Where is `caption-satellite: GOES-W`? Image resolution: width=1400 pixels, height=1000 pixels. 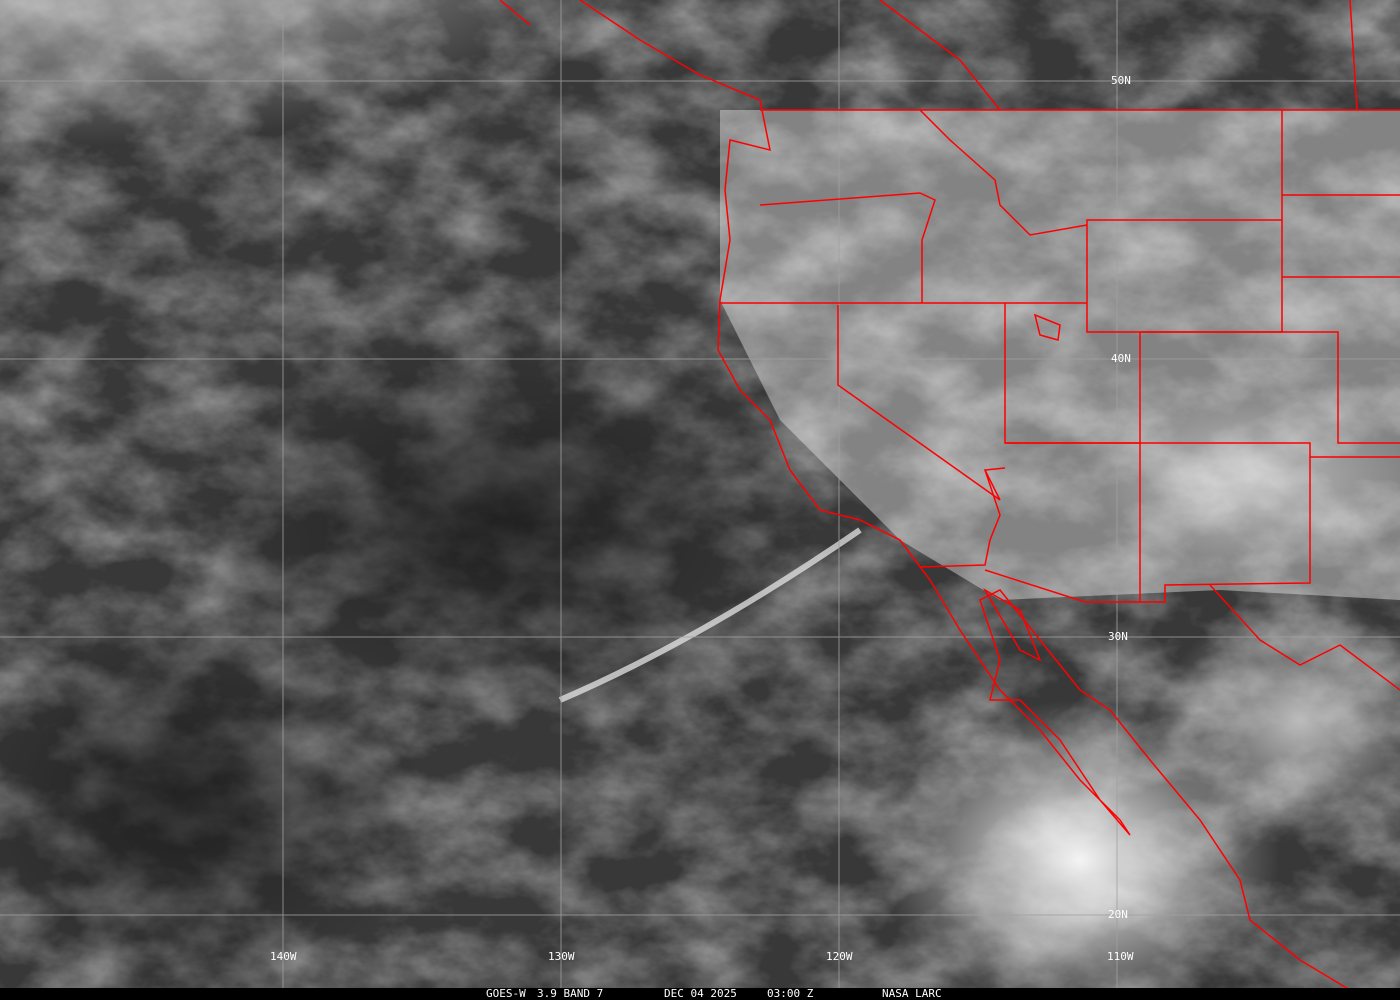
caption-satellite: GOES-W is located at coordinates (506, 993).